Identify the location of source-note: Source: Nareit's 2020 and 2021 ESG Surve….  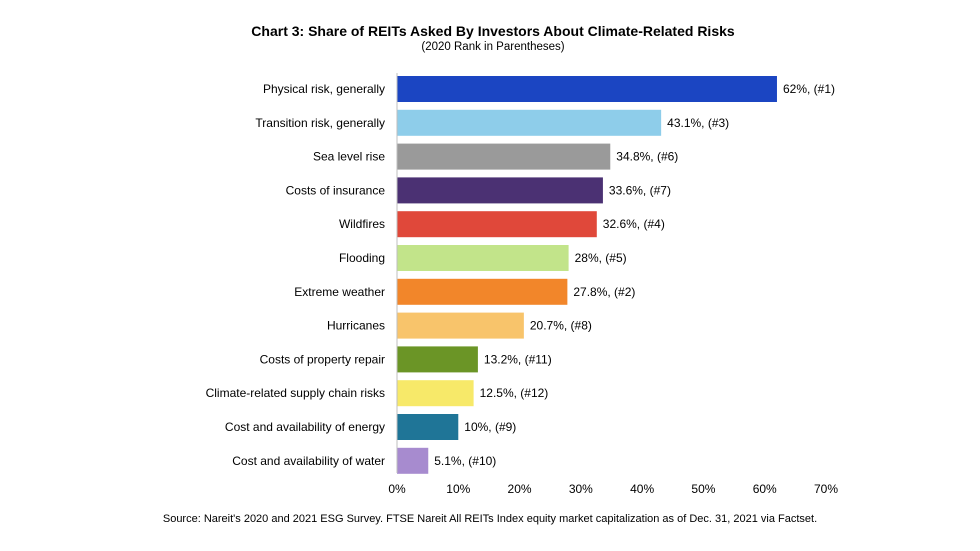
(490, 519).